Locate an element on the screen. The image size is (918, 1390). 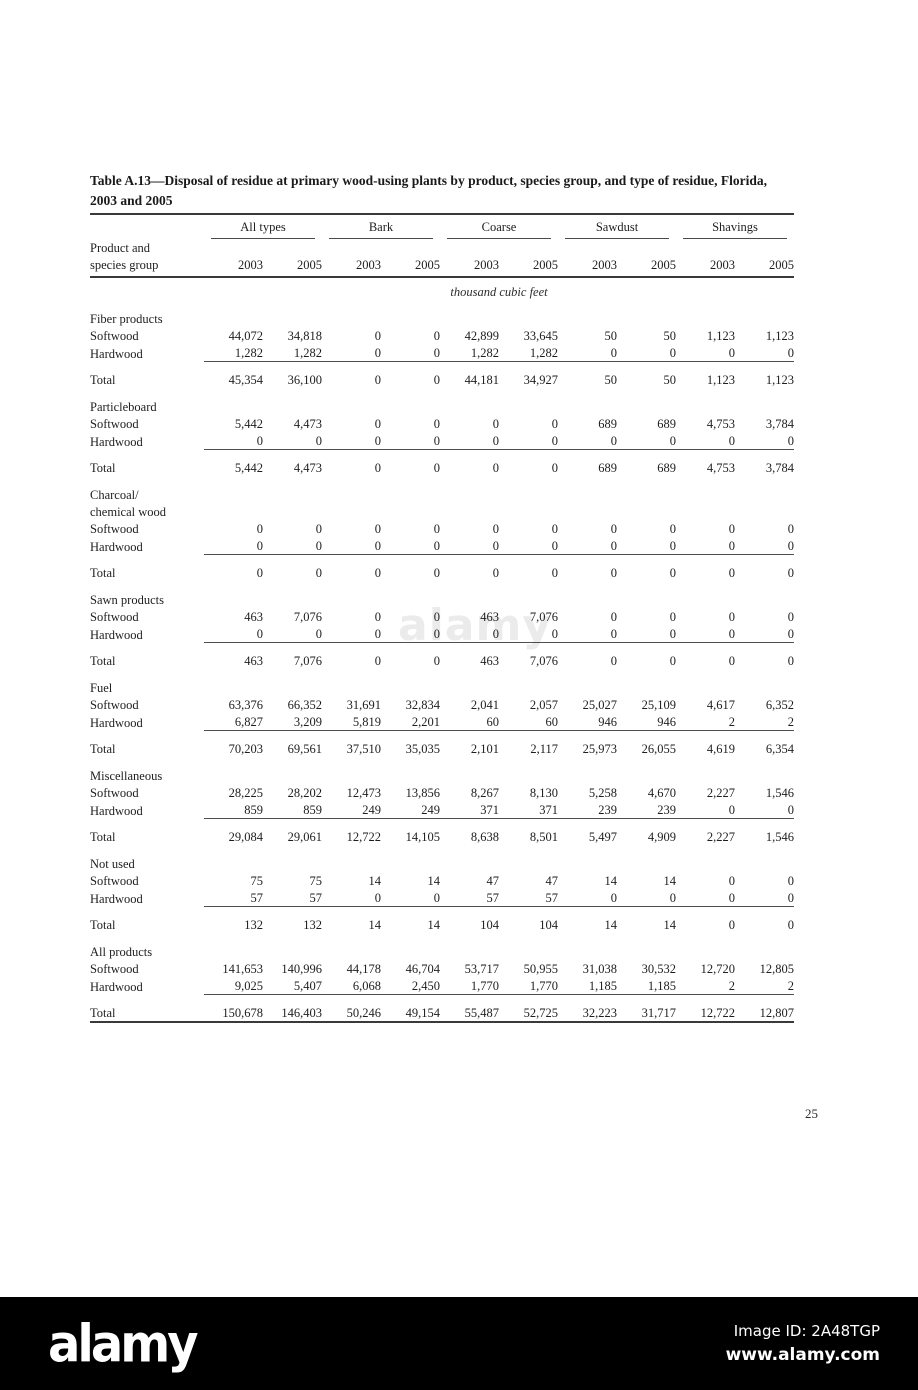
cell-value: 36,100 is located at coordinates (305, 380).